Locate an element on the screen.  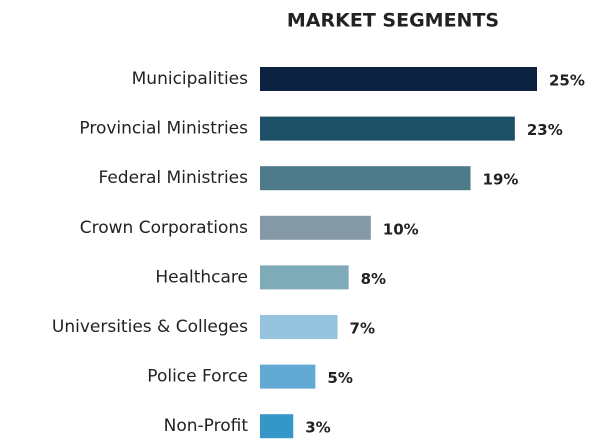
chart-title: MARKET SEGMENTS is located at coordinates (393, 21).